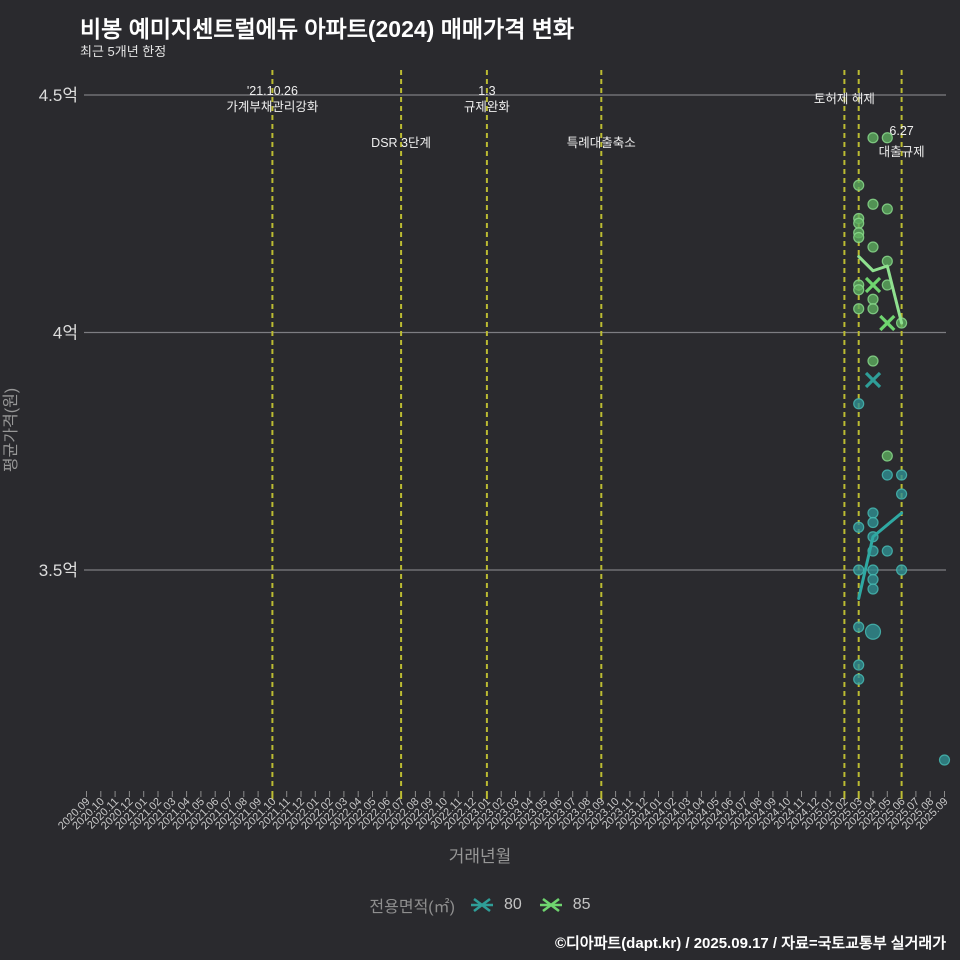  I want to click on event-annotation: 특례대출축소, so click(601, 143).